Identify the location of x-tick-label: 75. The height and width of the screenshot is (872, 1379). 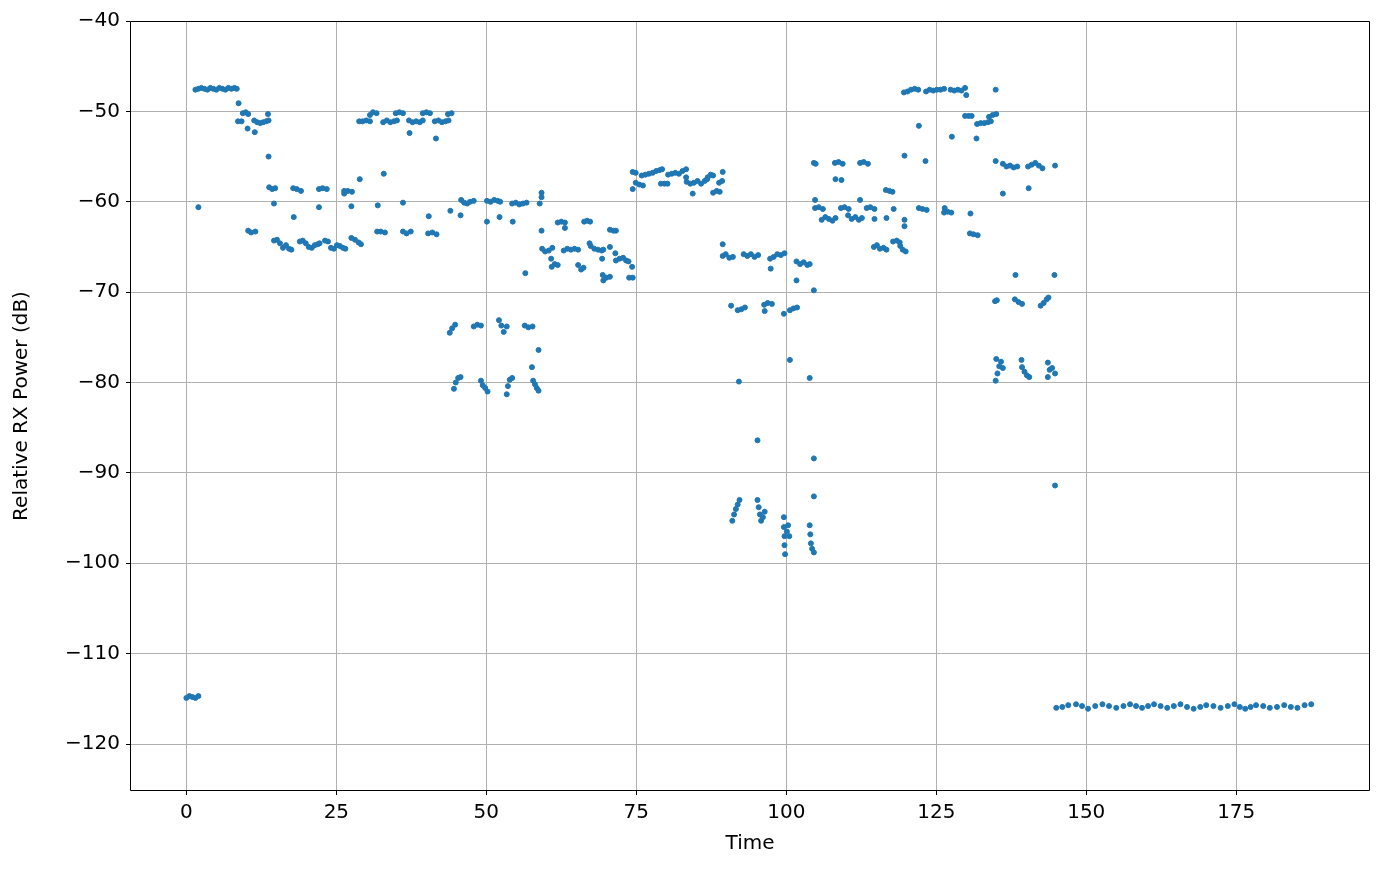
(636, 811).